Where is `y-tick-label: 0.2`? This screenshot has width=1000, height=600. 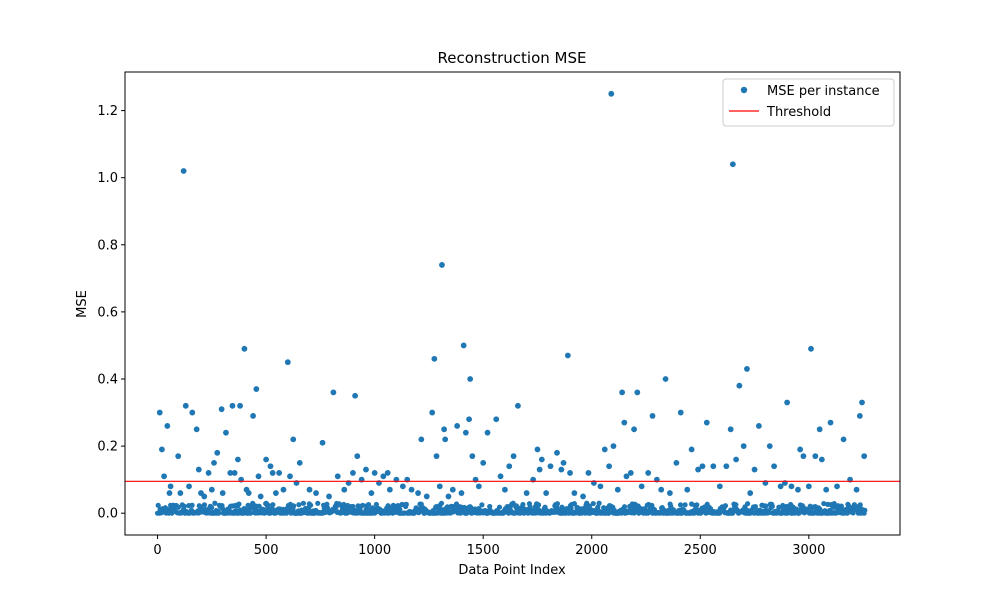
y-tick-label: 0.2 is located at coordinates (107, 447).